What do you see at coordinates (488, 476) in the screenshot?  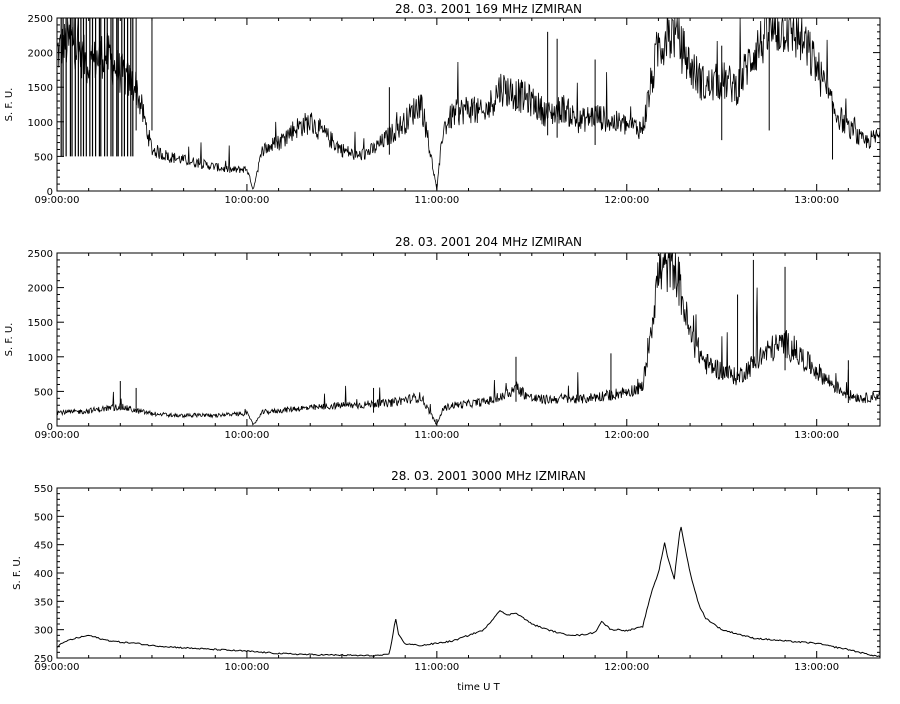 I see `chart-title: 28. 03. 2001 3000 MHz IZMIRAN` at bounding box center [488, 476].